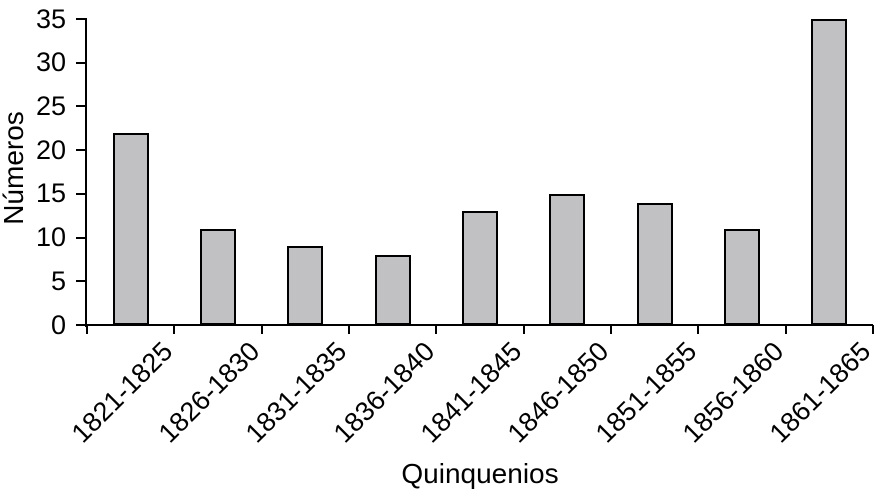 The height and width of the screenshot is (495, 877). Describe the element at coordinates (58, 280) in the screenshot. I see `y-tick-label: 5` at that location.